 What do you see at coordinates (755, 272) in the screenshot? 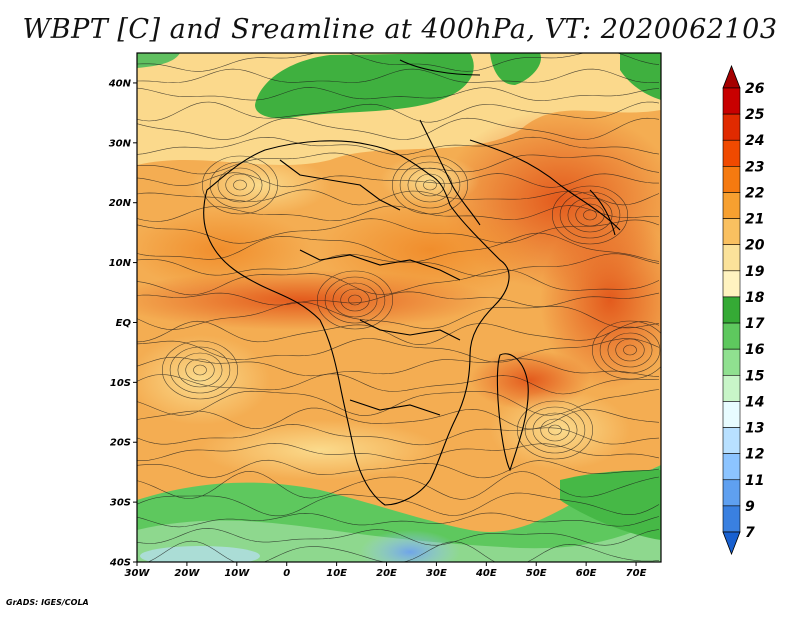
I see `colorbar-label: 19` at bounding box center [755, 272].